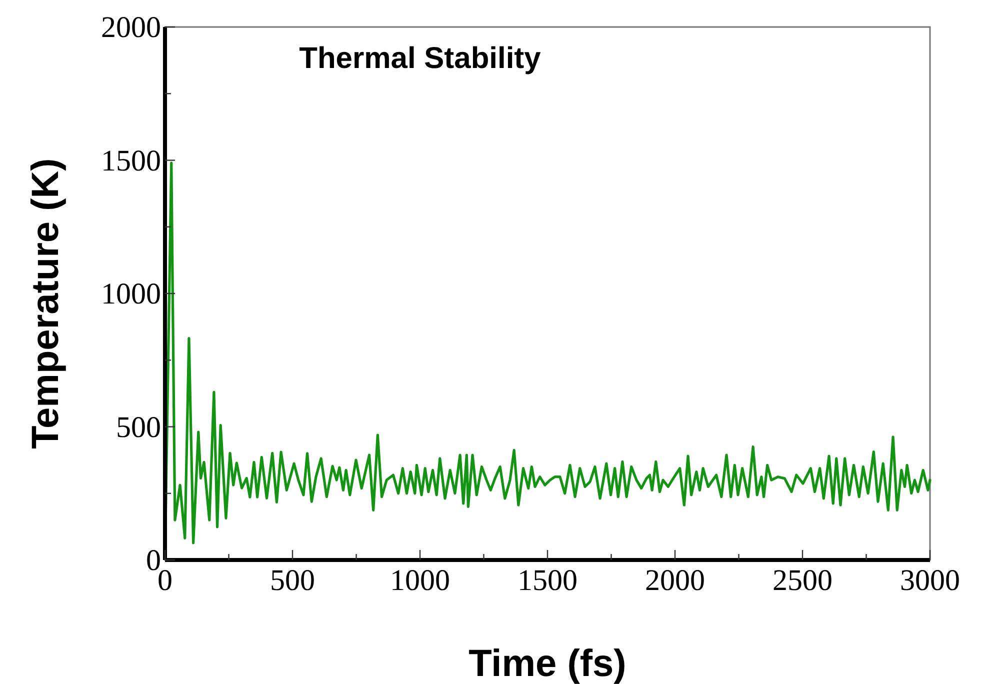 The width and height of the screenshot is (984, 684). I want to click on x-tick-label: 2000, so click(675, 580).